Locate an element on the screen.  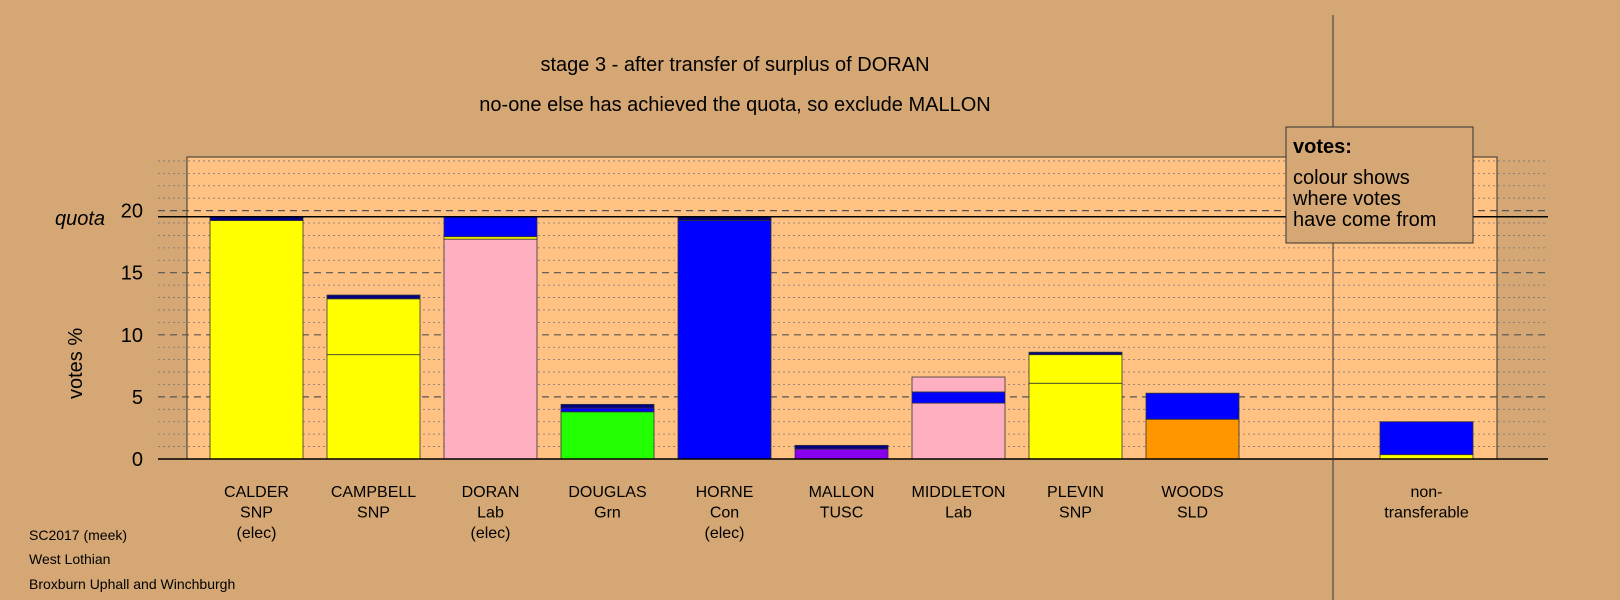
candidate-label-horne: (elec) is located at coordinates (724, 533).